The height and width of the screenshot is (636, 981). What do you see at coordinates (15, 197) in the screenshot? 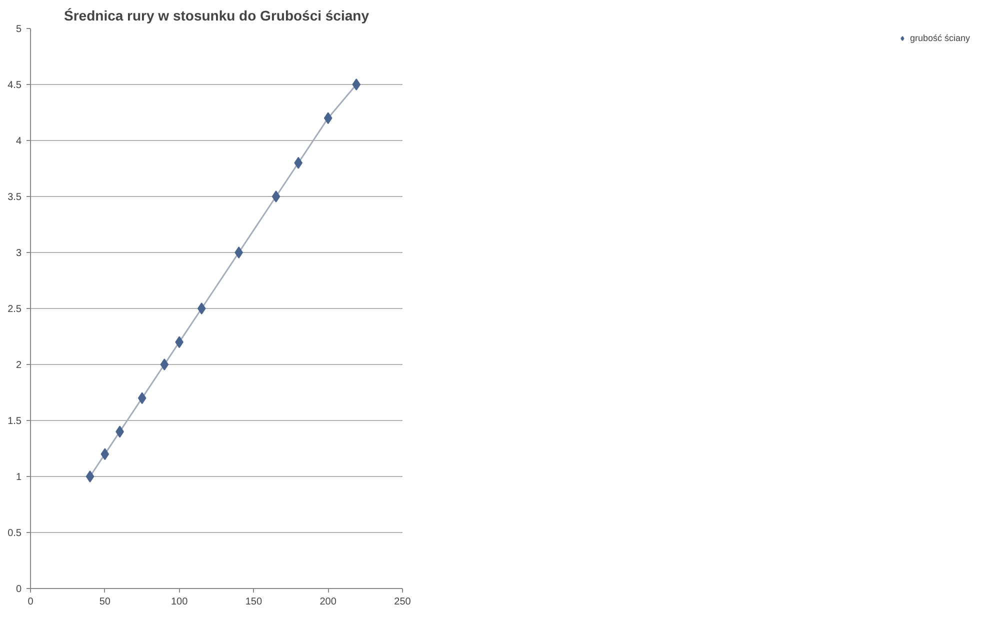
I see `y-tick-label: 3.5` at bounding box center [15, 197].